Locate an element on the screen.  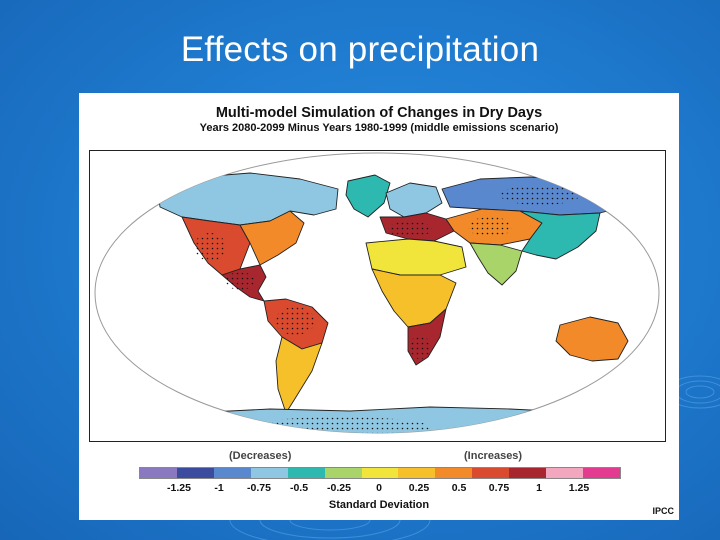
map-region-north-america-east is located at coordinates (272, 238).